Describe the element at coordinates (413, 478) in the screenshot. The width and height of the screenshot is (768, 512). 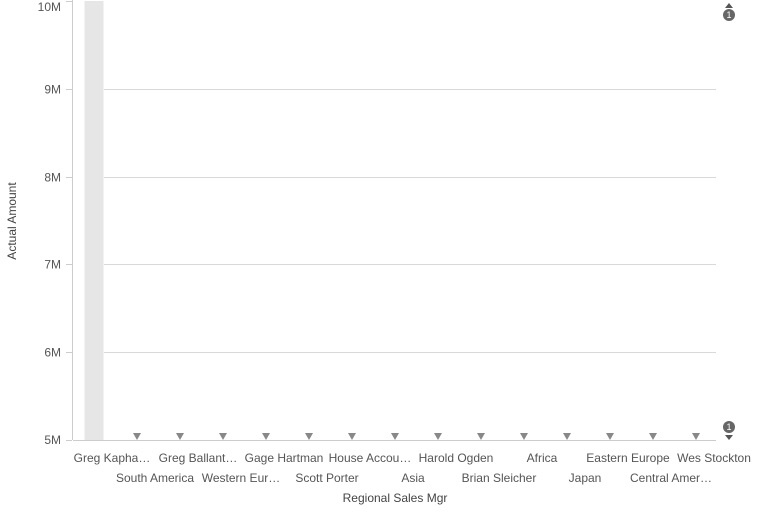
I see `x-category-label: Asia` at that location.